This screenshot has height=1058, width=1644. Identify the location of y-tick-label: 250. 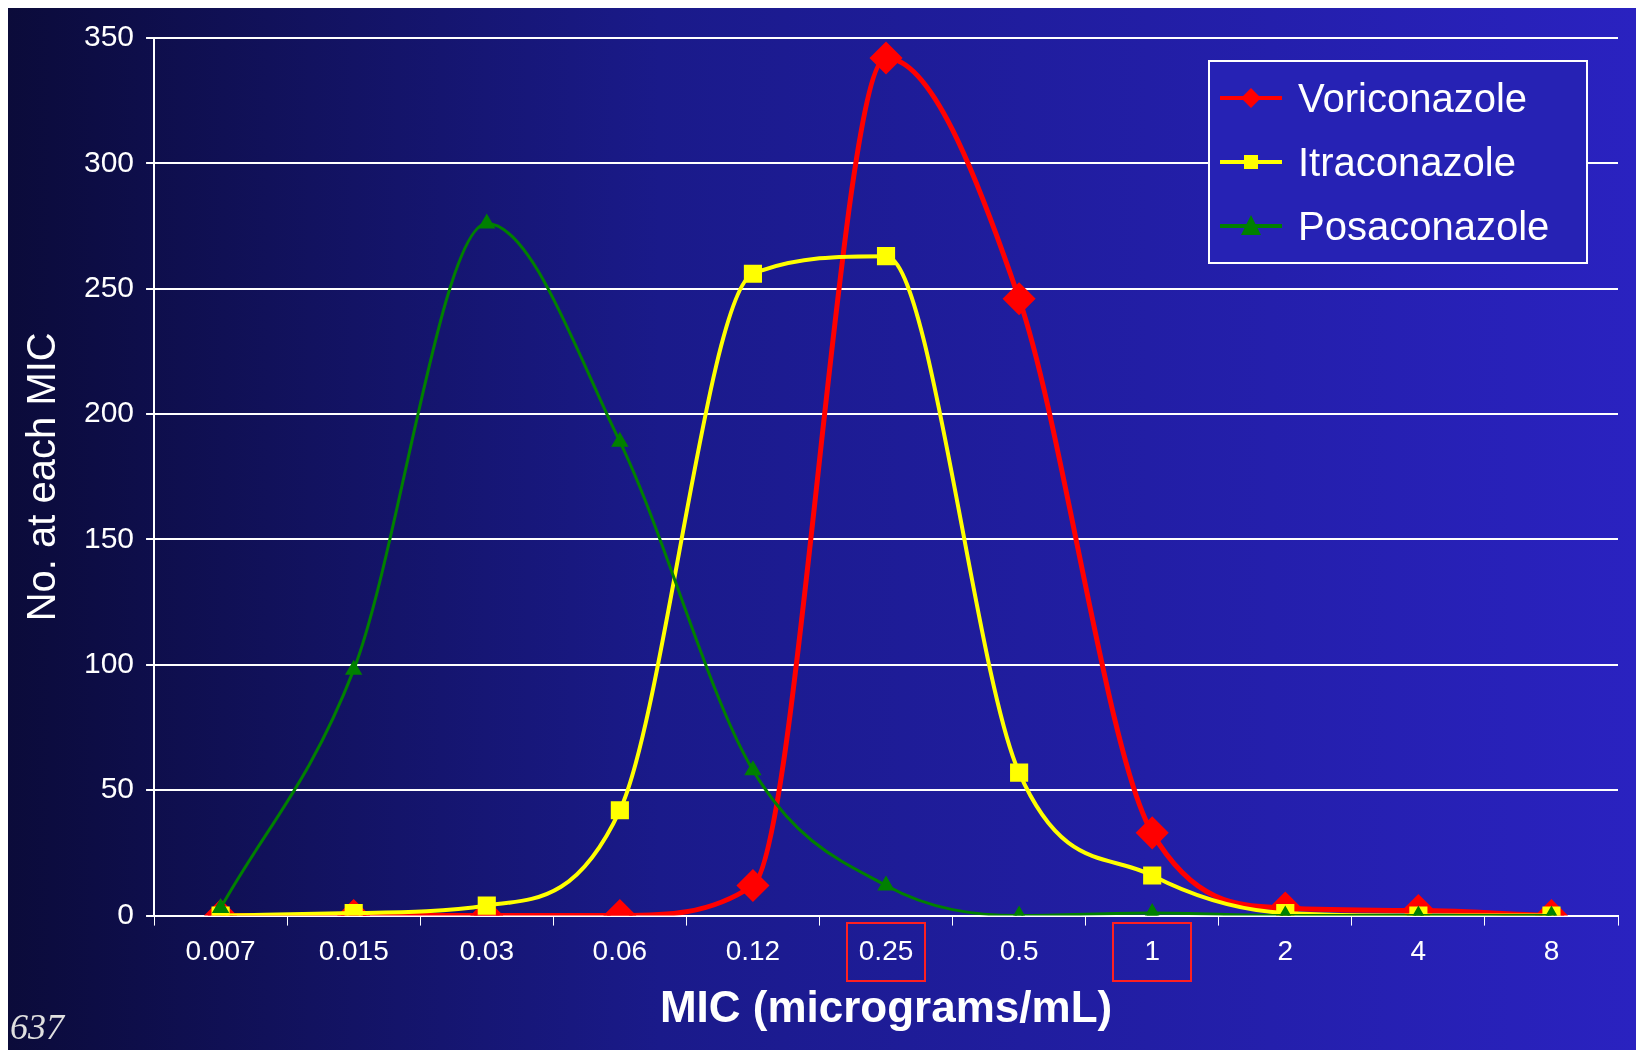
(109, 287).